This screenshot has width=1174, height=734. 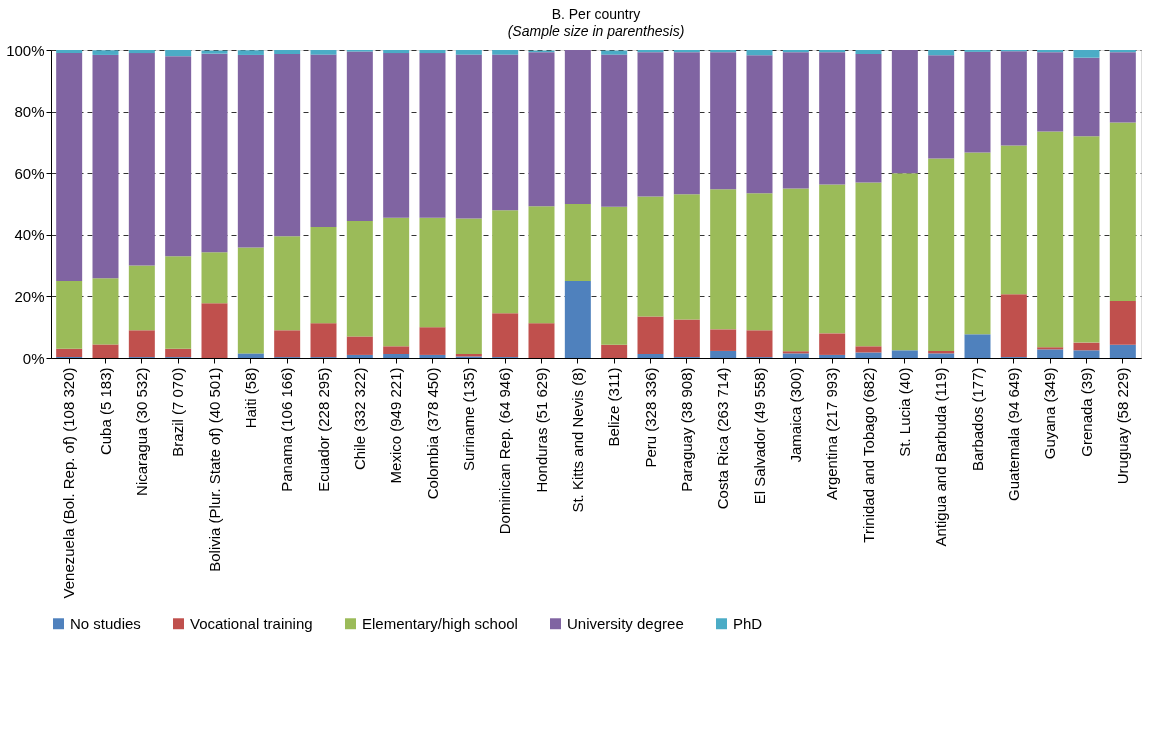 What do you see at coordinates (723, 438) in the screenshot?
I see `x-tick-label: Costa Rica (263 714)` at bounding box center [723, 438].